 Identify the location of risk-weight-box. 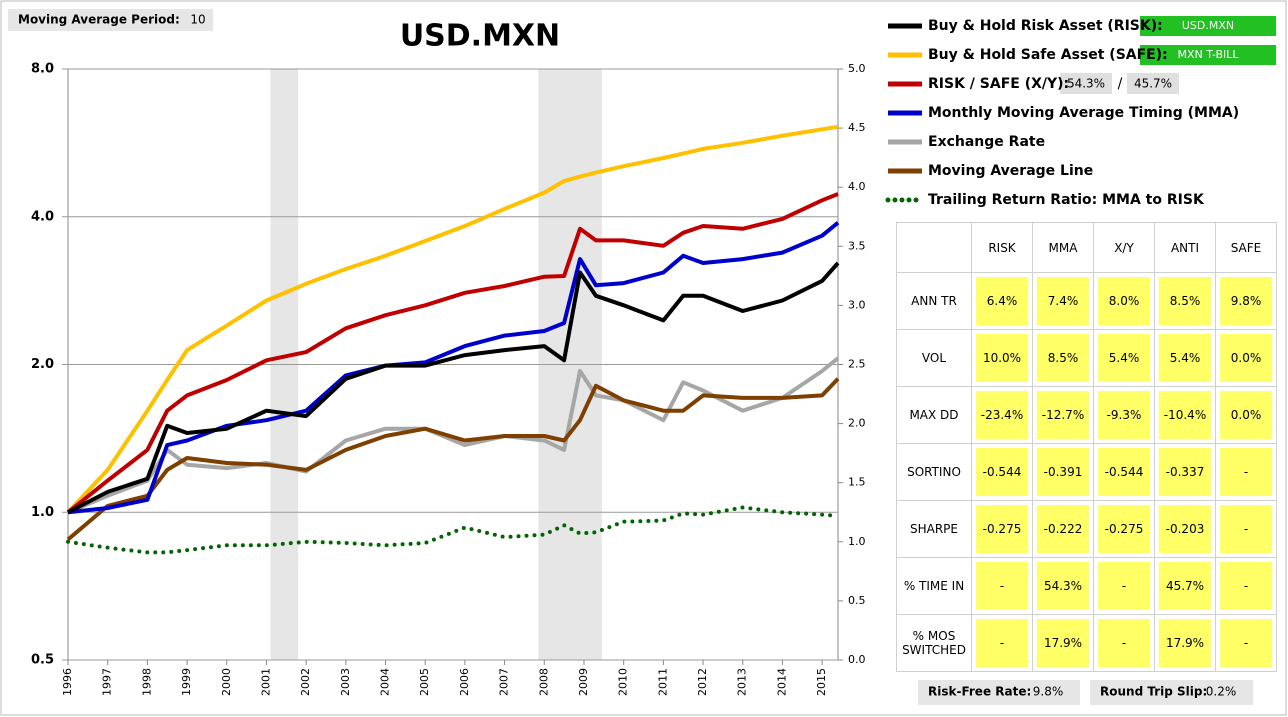
(1086, 83).